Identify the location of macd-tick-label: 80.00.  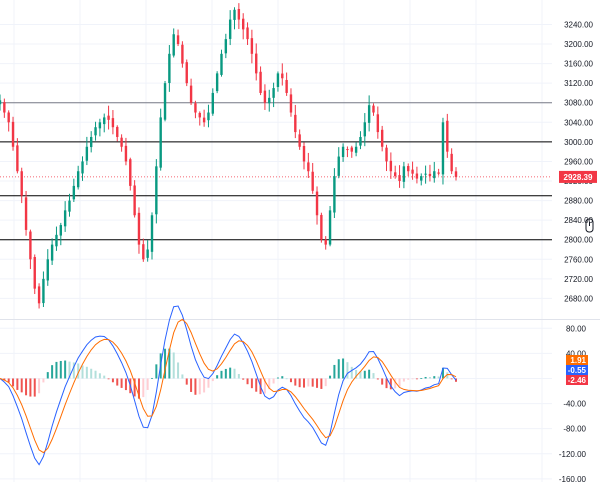
(576, 328).